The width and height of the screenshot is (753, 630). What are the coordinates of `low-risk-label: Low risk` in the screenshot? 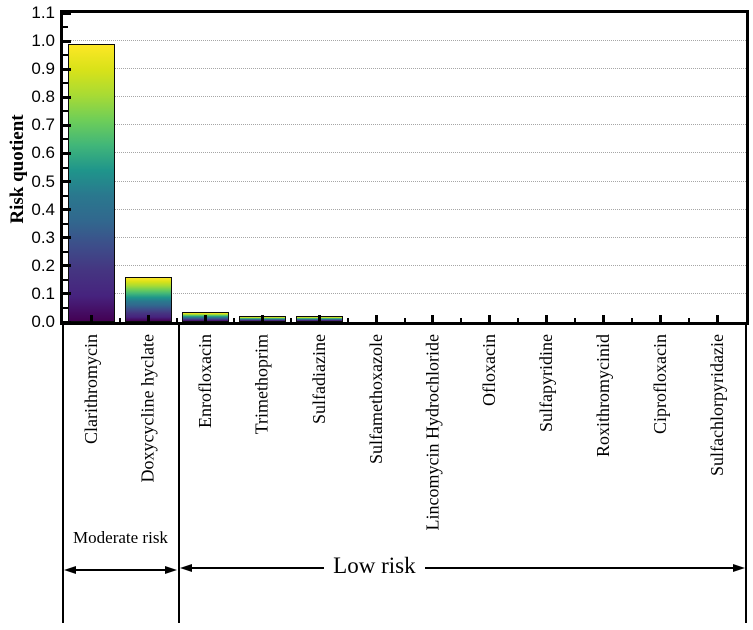 It's located at (374, 565).